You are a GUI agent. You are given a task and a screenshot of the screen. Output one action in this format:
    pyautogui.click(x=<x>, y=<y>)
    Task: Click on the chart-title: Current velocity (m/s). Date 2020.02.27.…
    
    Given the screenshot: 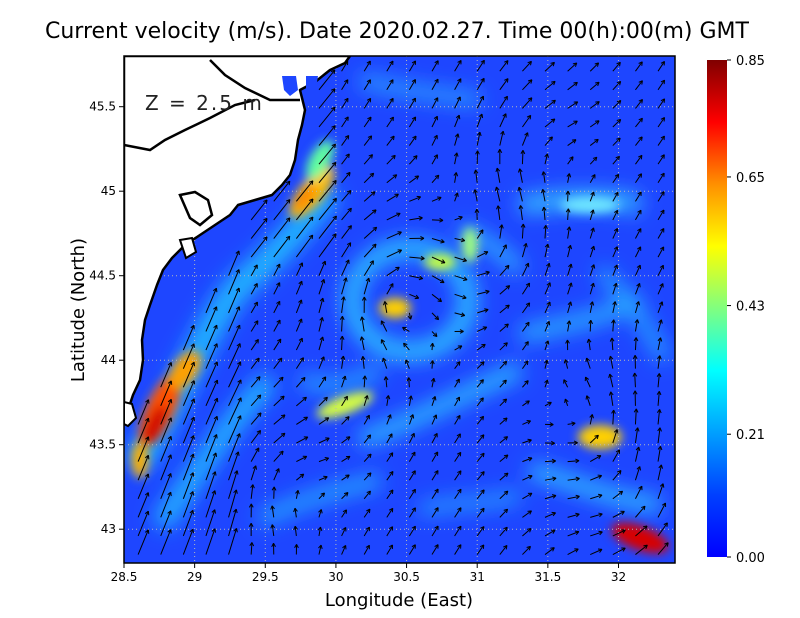 What is the action you would take?
    pyautogui.click(x=397, y=31)
    